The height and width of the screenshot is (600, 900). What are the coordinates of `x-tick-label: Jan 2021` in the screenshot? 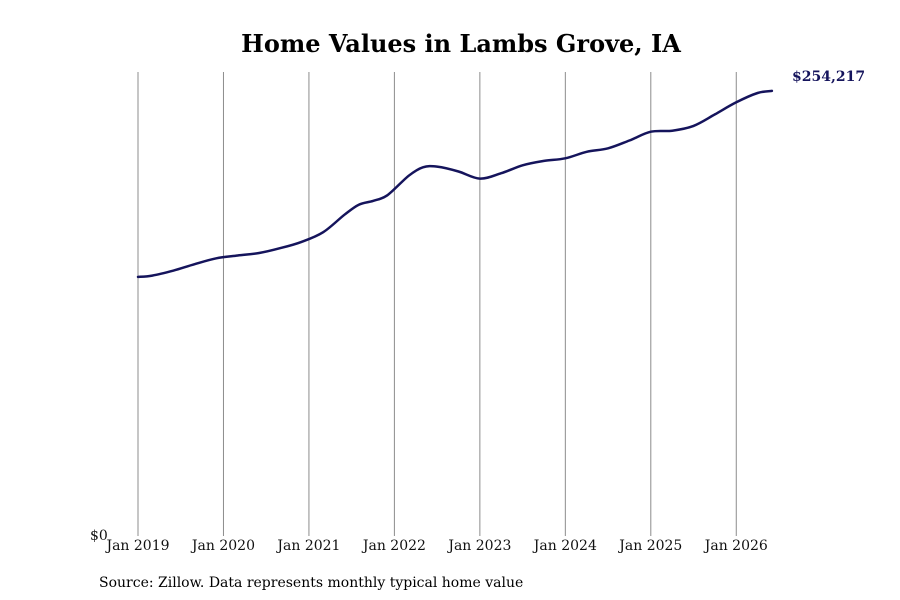 It's located at (307, 546).